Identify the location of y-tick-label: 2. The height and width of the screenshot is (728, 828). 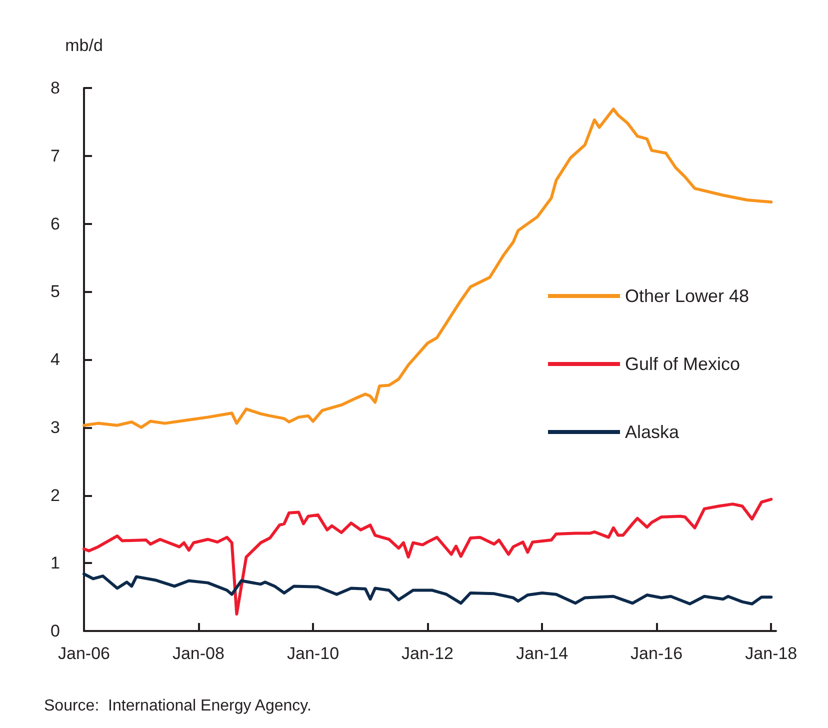
(55, 495).